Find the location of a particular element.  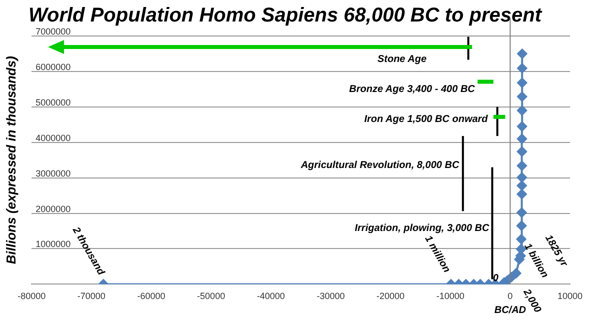

x-tick-label: -60000 is located at coordinates (151, 296).